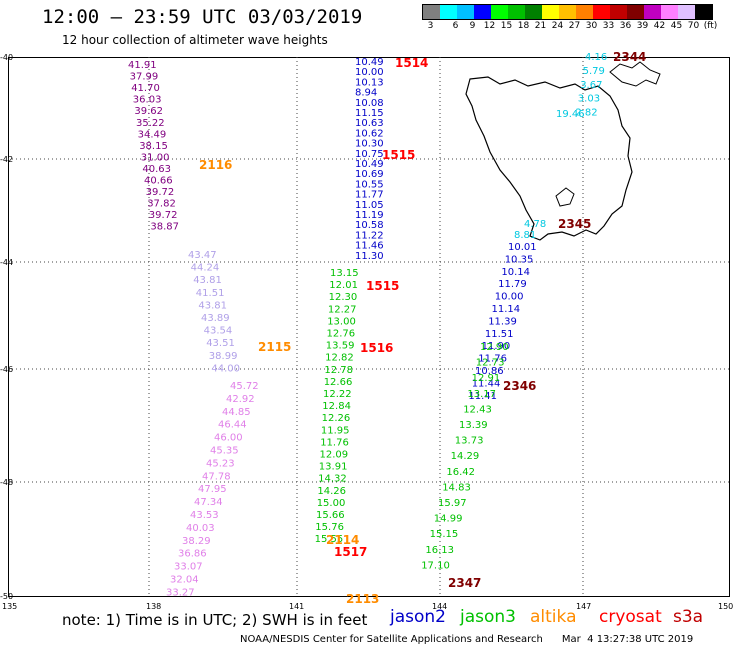 The width and height of the screenshot is (740, 650). I want to click on scale-label: 42, so click(659, 26).